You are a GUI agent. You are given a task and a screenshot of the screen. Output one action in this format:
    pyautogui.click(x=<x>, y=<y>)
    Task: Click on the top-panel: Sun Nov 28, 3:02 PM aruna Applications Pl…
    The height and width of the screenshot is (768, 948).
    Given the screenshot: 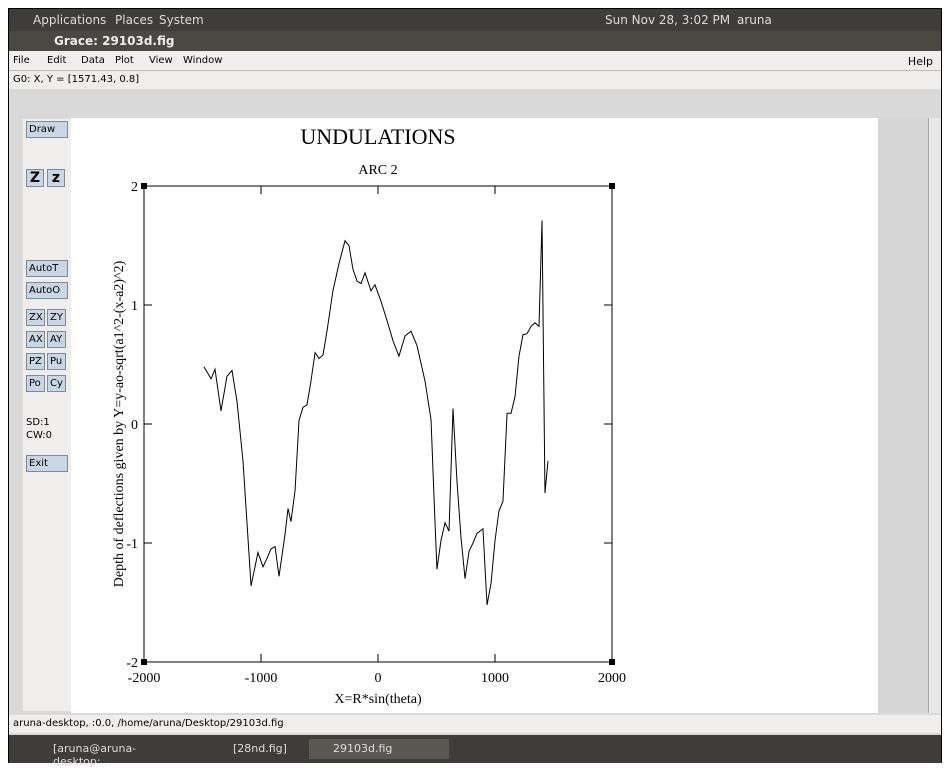 What is the action you would take?
    pyautogui.click(x=475, y=20)
    